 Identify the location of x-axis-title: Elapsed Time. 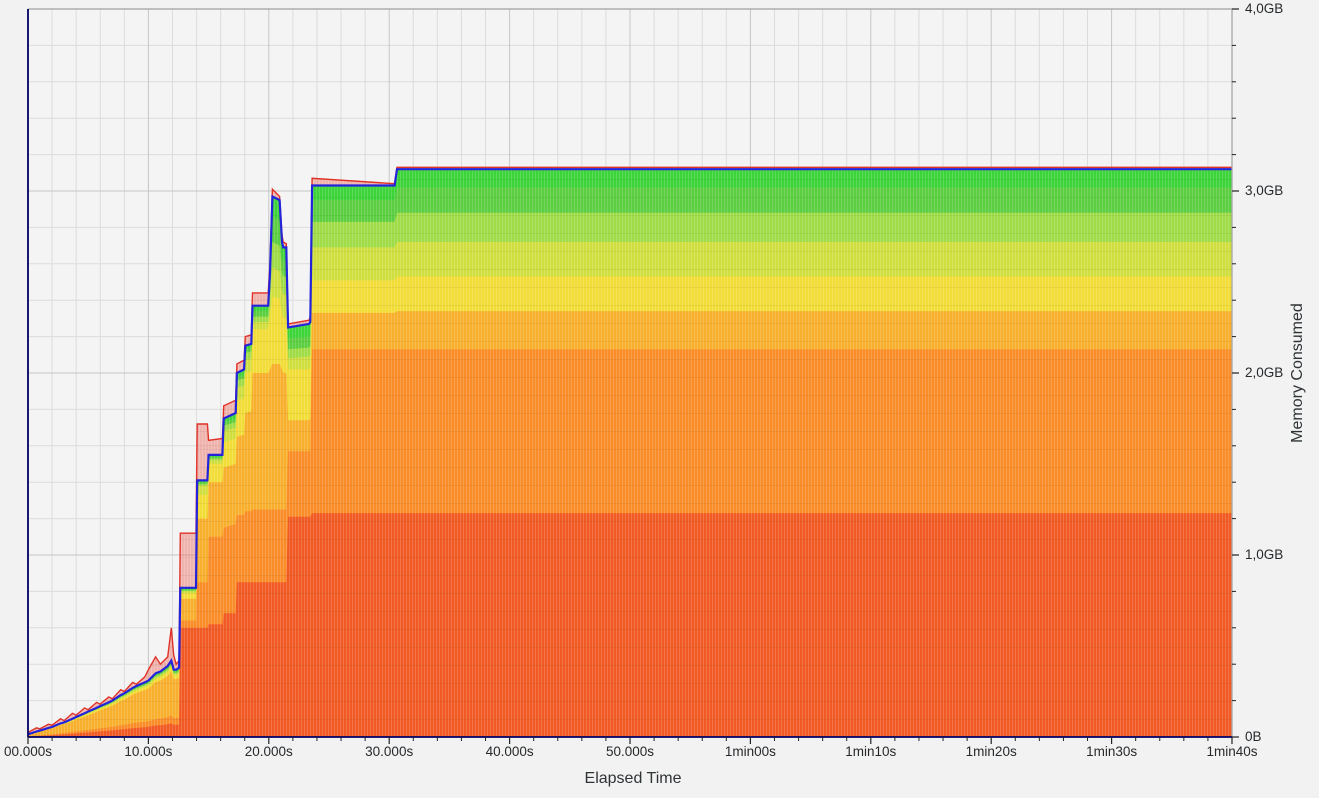
(633, 778).